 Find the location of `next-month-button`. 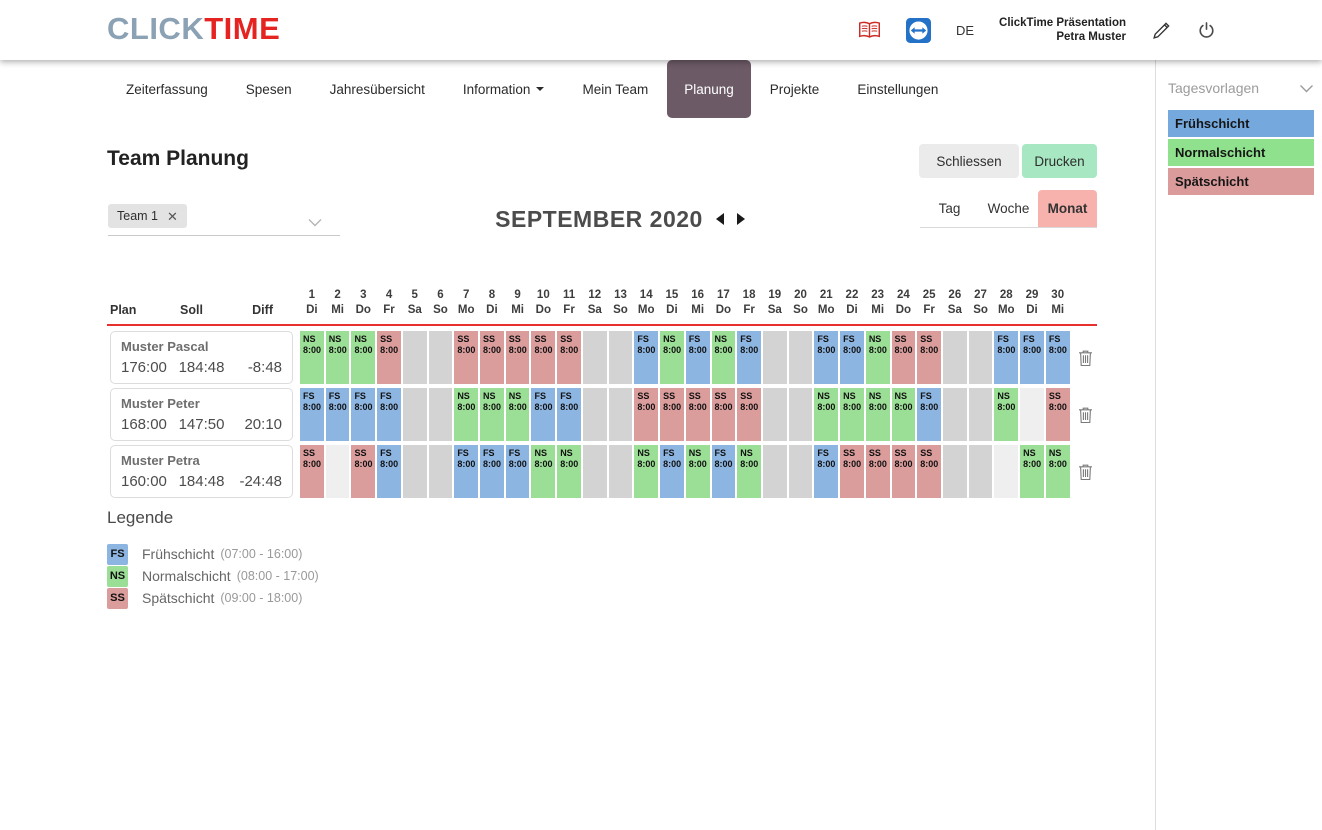

next-month-button is located at coordinates (740, 219).